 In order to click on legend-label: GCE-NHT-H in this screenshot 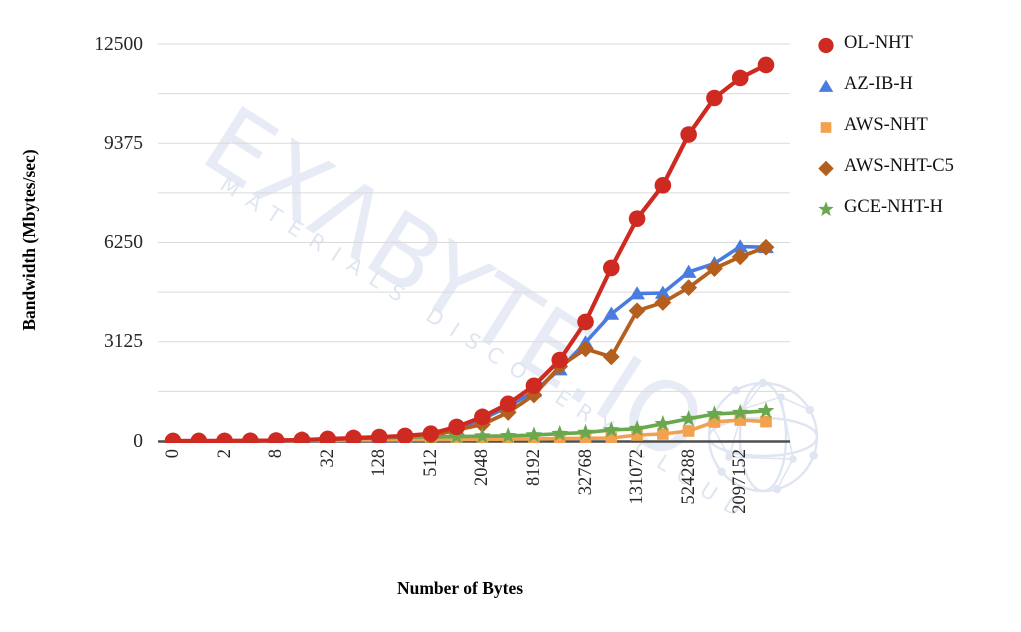, I will do `click(894, 207)`.